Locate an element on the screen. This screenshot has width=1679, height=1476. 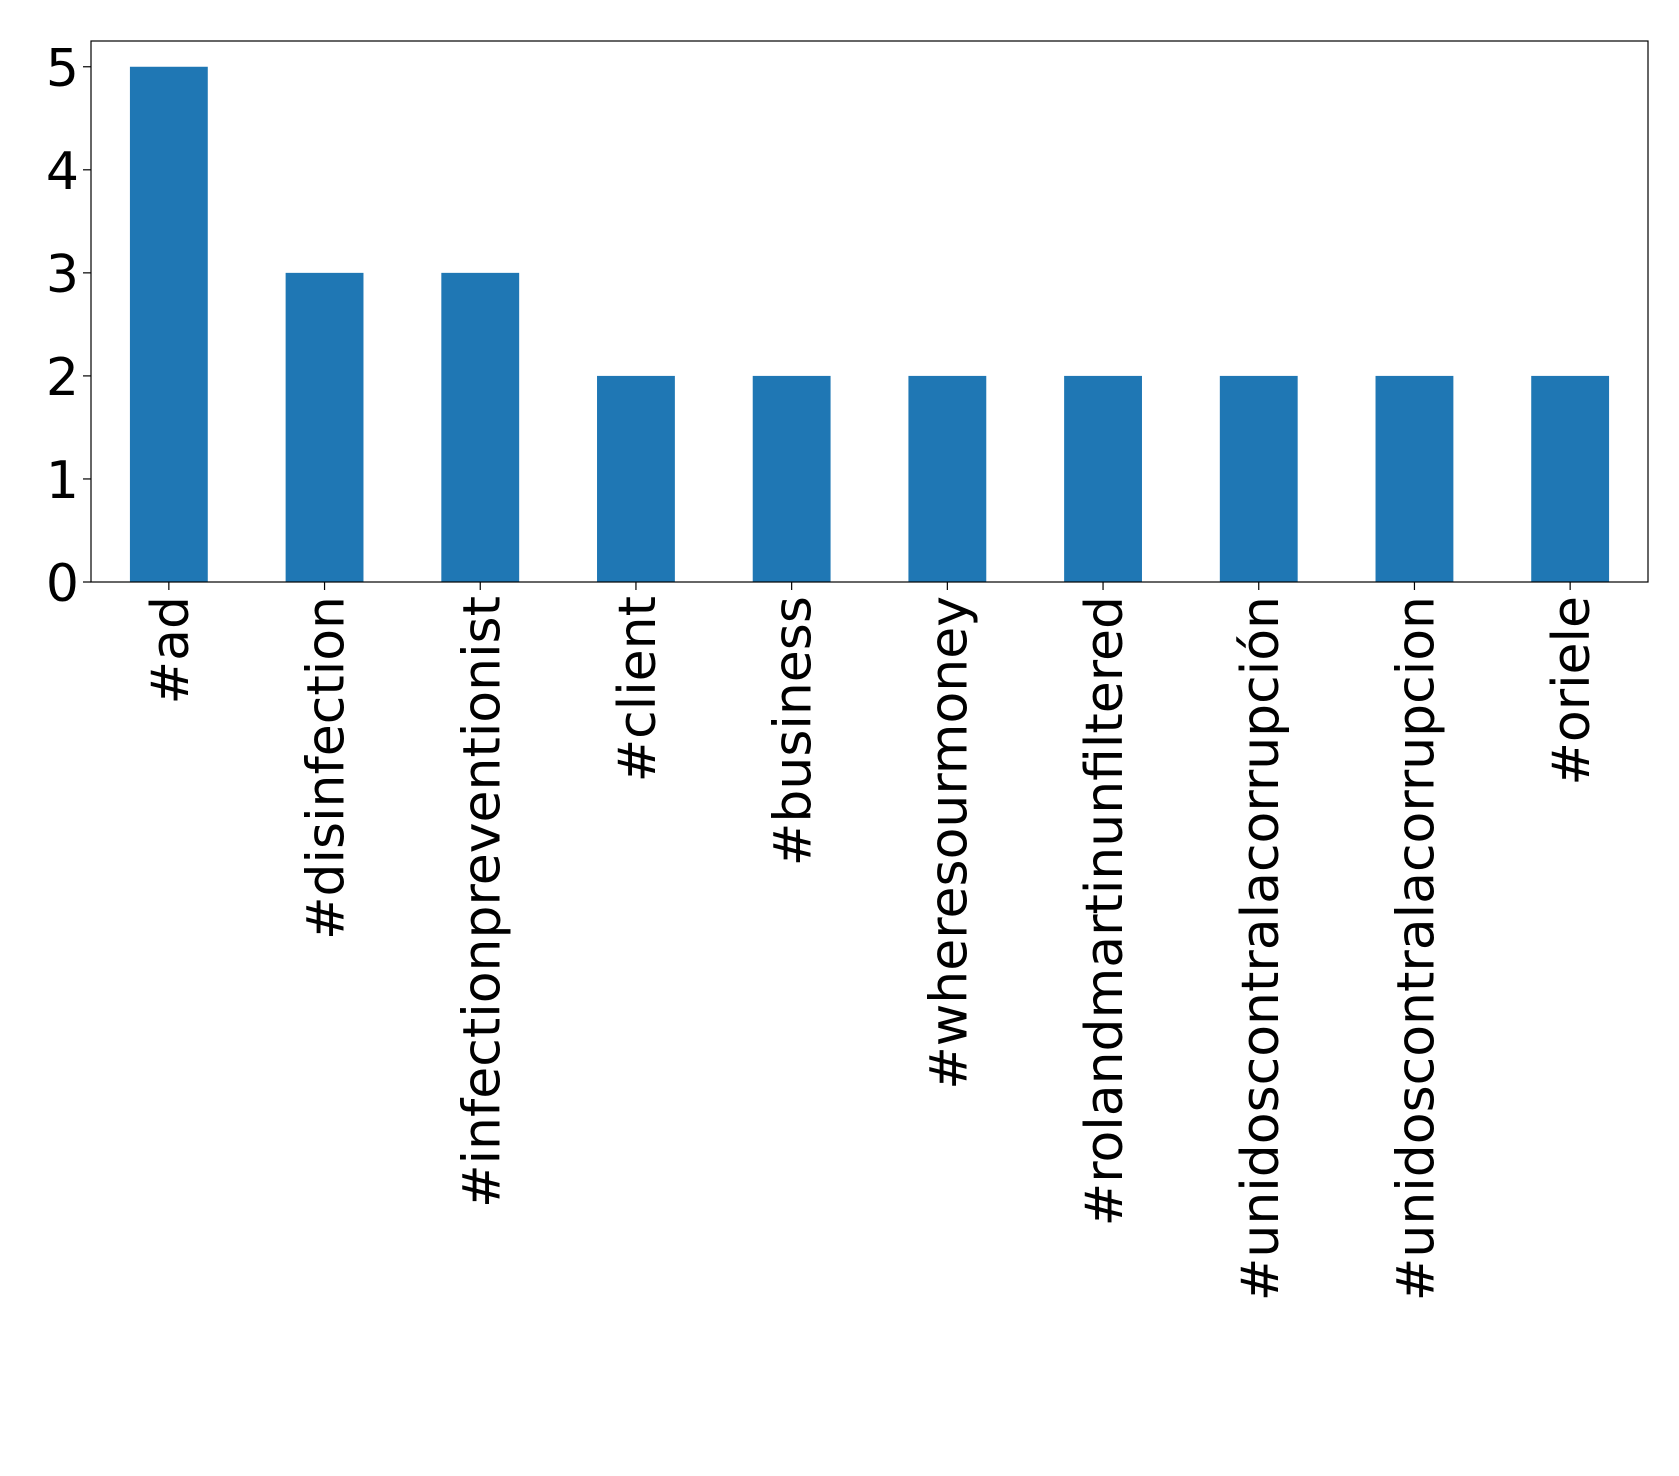
y-tick-label: 0 is located at coordinates (62, 584).